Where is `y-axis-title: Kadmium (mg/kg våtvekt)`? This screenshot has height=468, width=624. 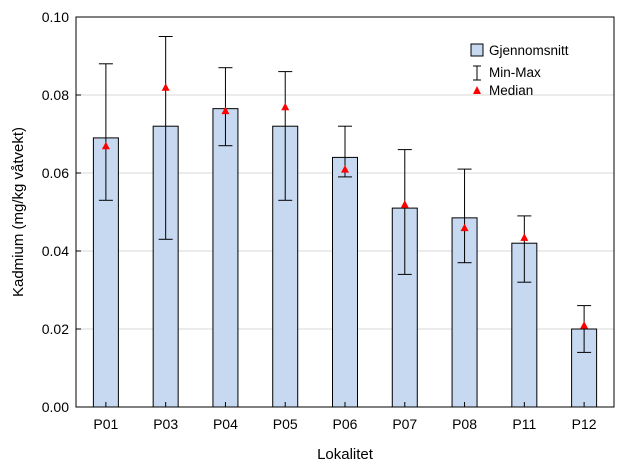 y-axis-title: Kadmium (mg/kg våtvekt) is located at coordinates (18, 212).